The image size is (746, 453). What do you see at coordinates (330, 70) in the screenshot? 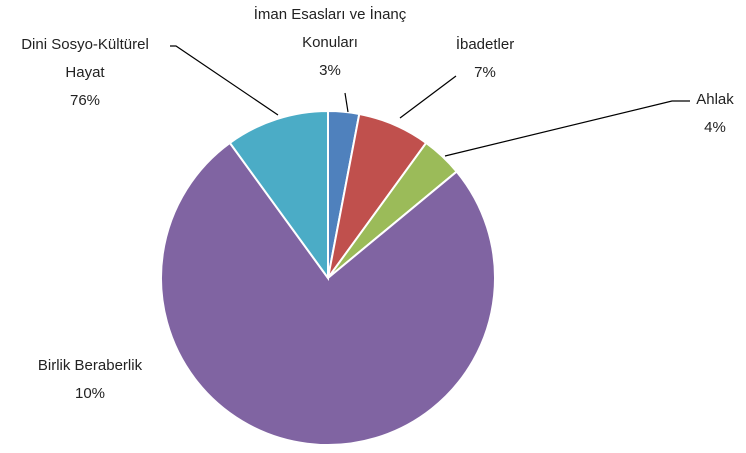
I see `slice-value: 3%` at bounding box center [330, 70].